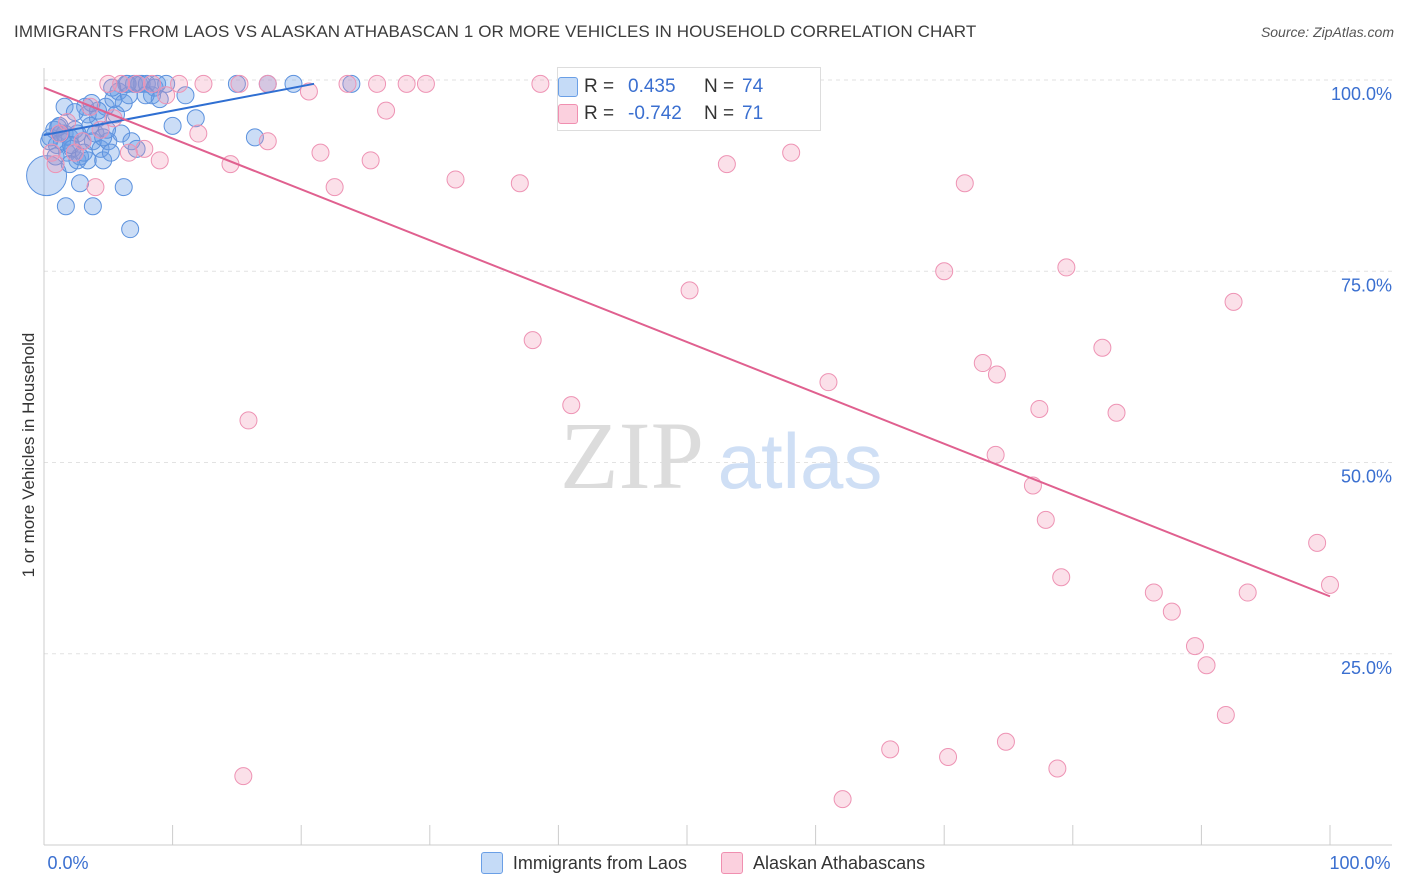 Image resolution: width=1406 pixels, height=892 pixels. I want to click on watermark-zip: ZIP, so click(632, 455).